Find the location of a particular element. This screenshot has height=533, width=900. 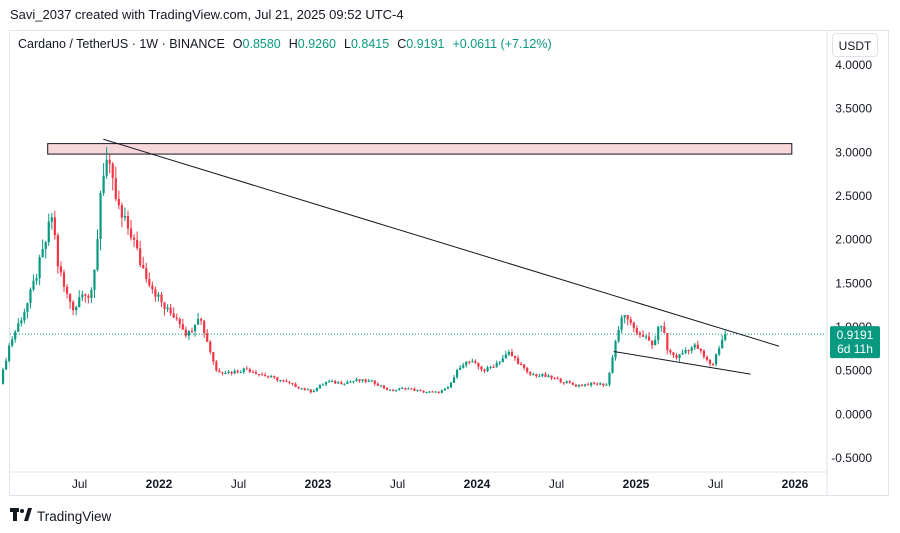

y-tick-label: 0.0000 is located at coordinates (853, 414).